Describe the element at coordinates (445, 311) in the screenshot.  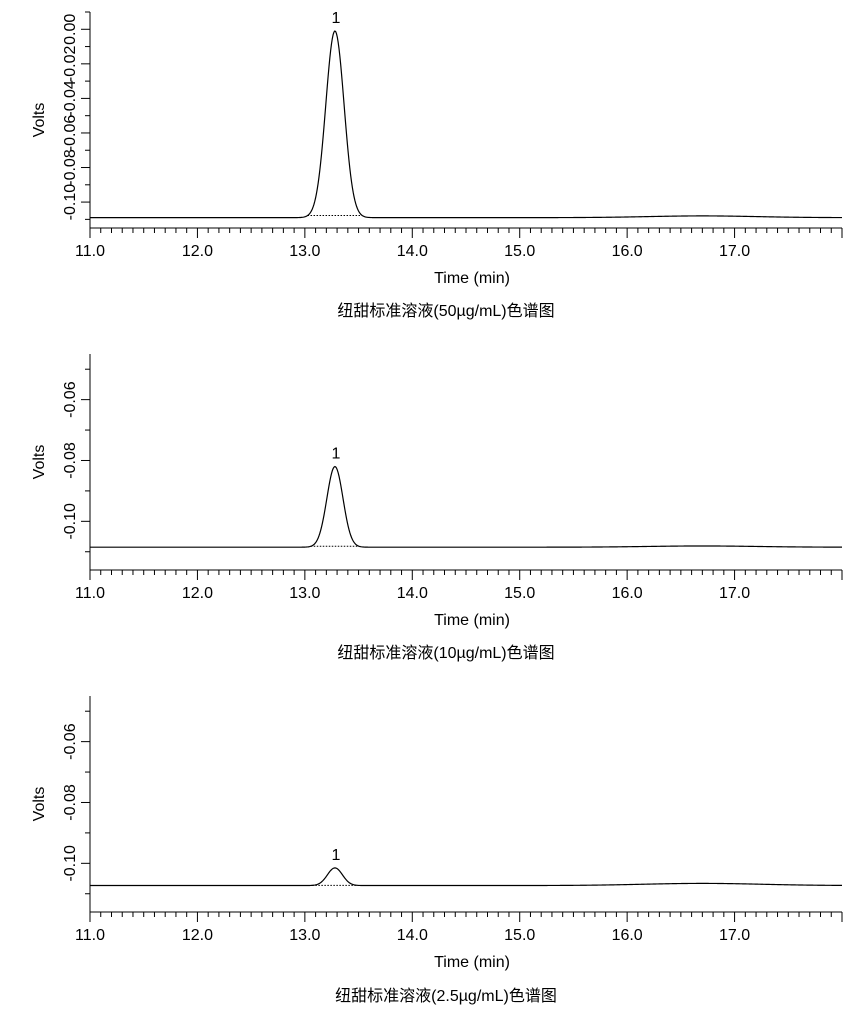
I see `chart-caption: 纽甜标准溶液(50µg/mL)色谱图` at that location.